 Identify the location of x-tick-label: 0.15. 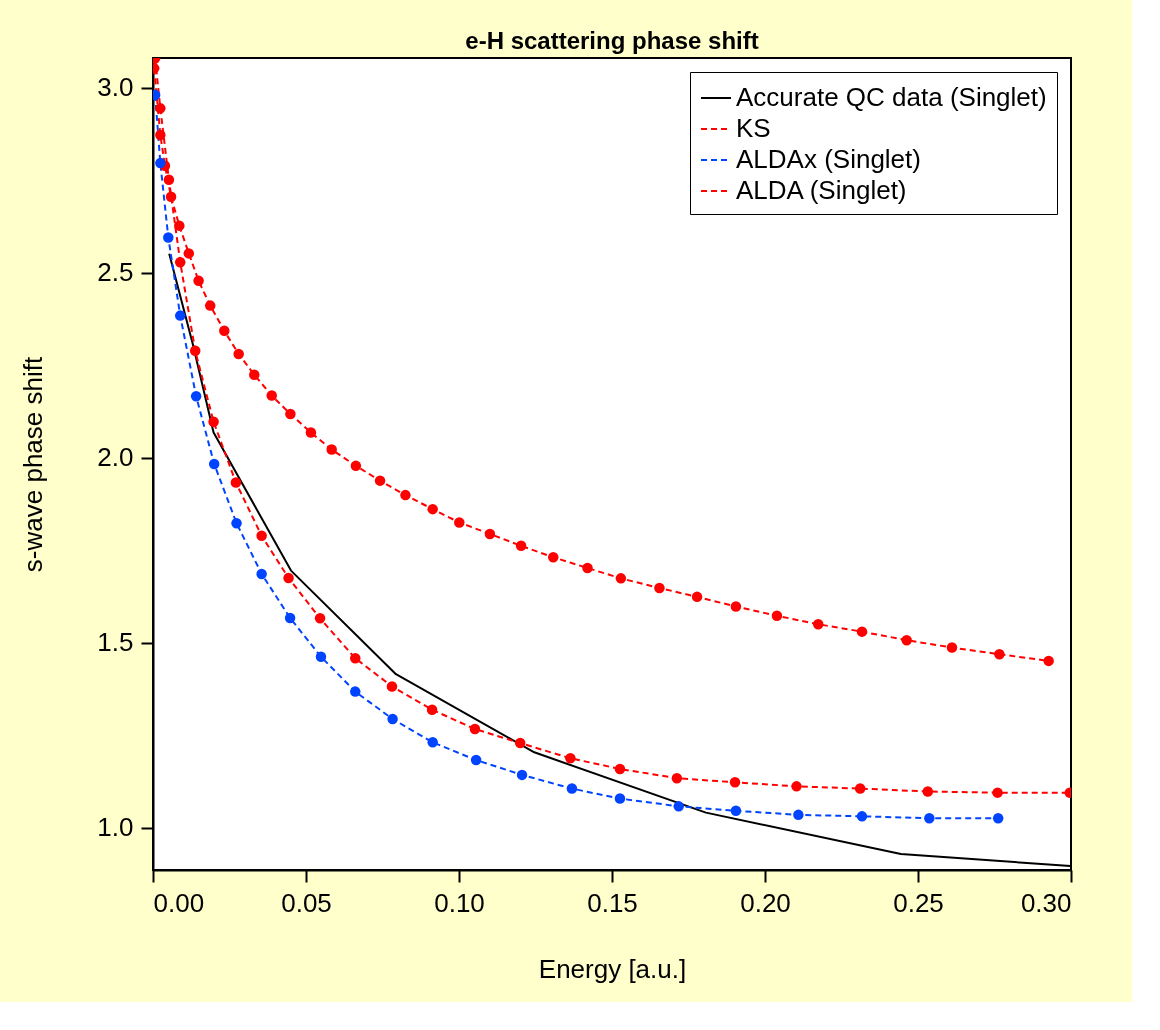
(612, 902).